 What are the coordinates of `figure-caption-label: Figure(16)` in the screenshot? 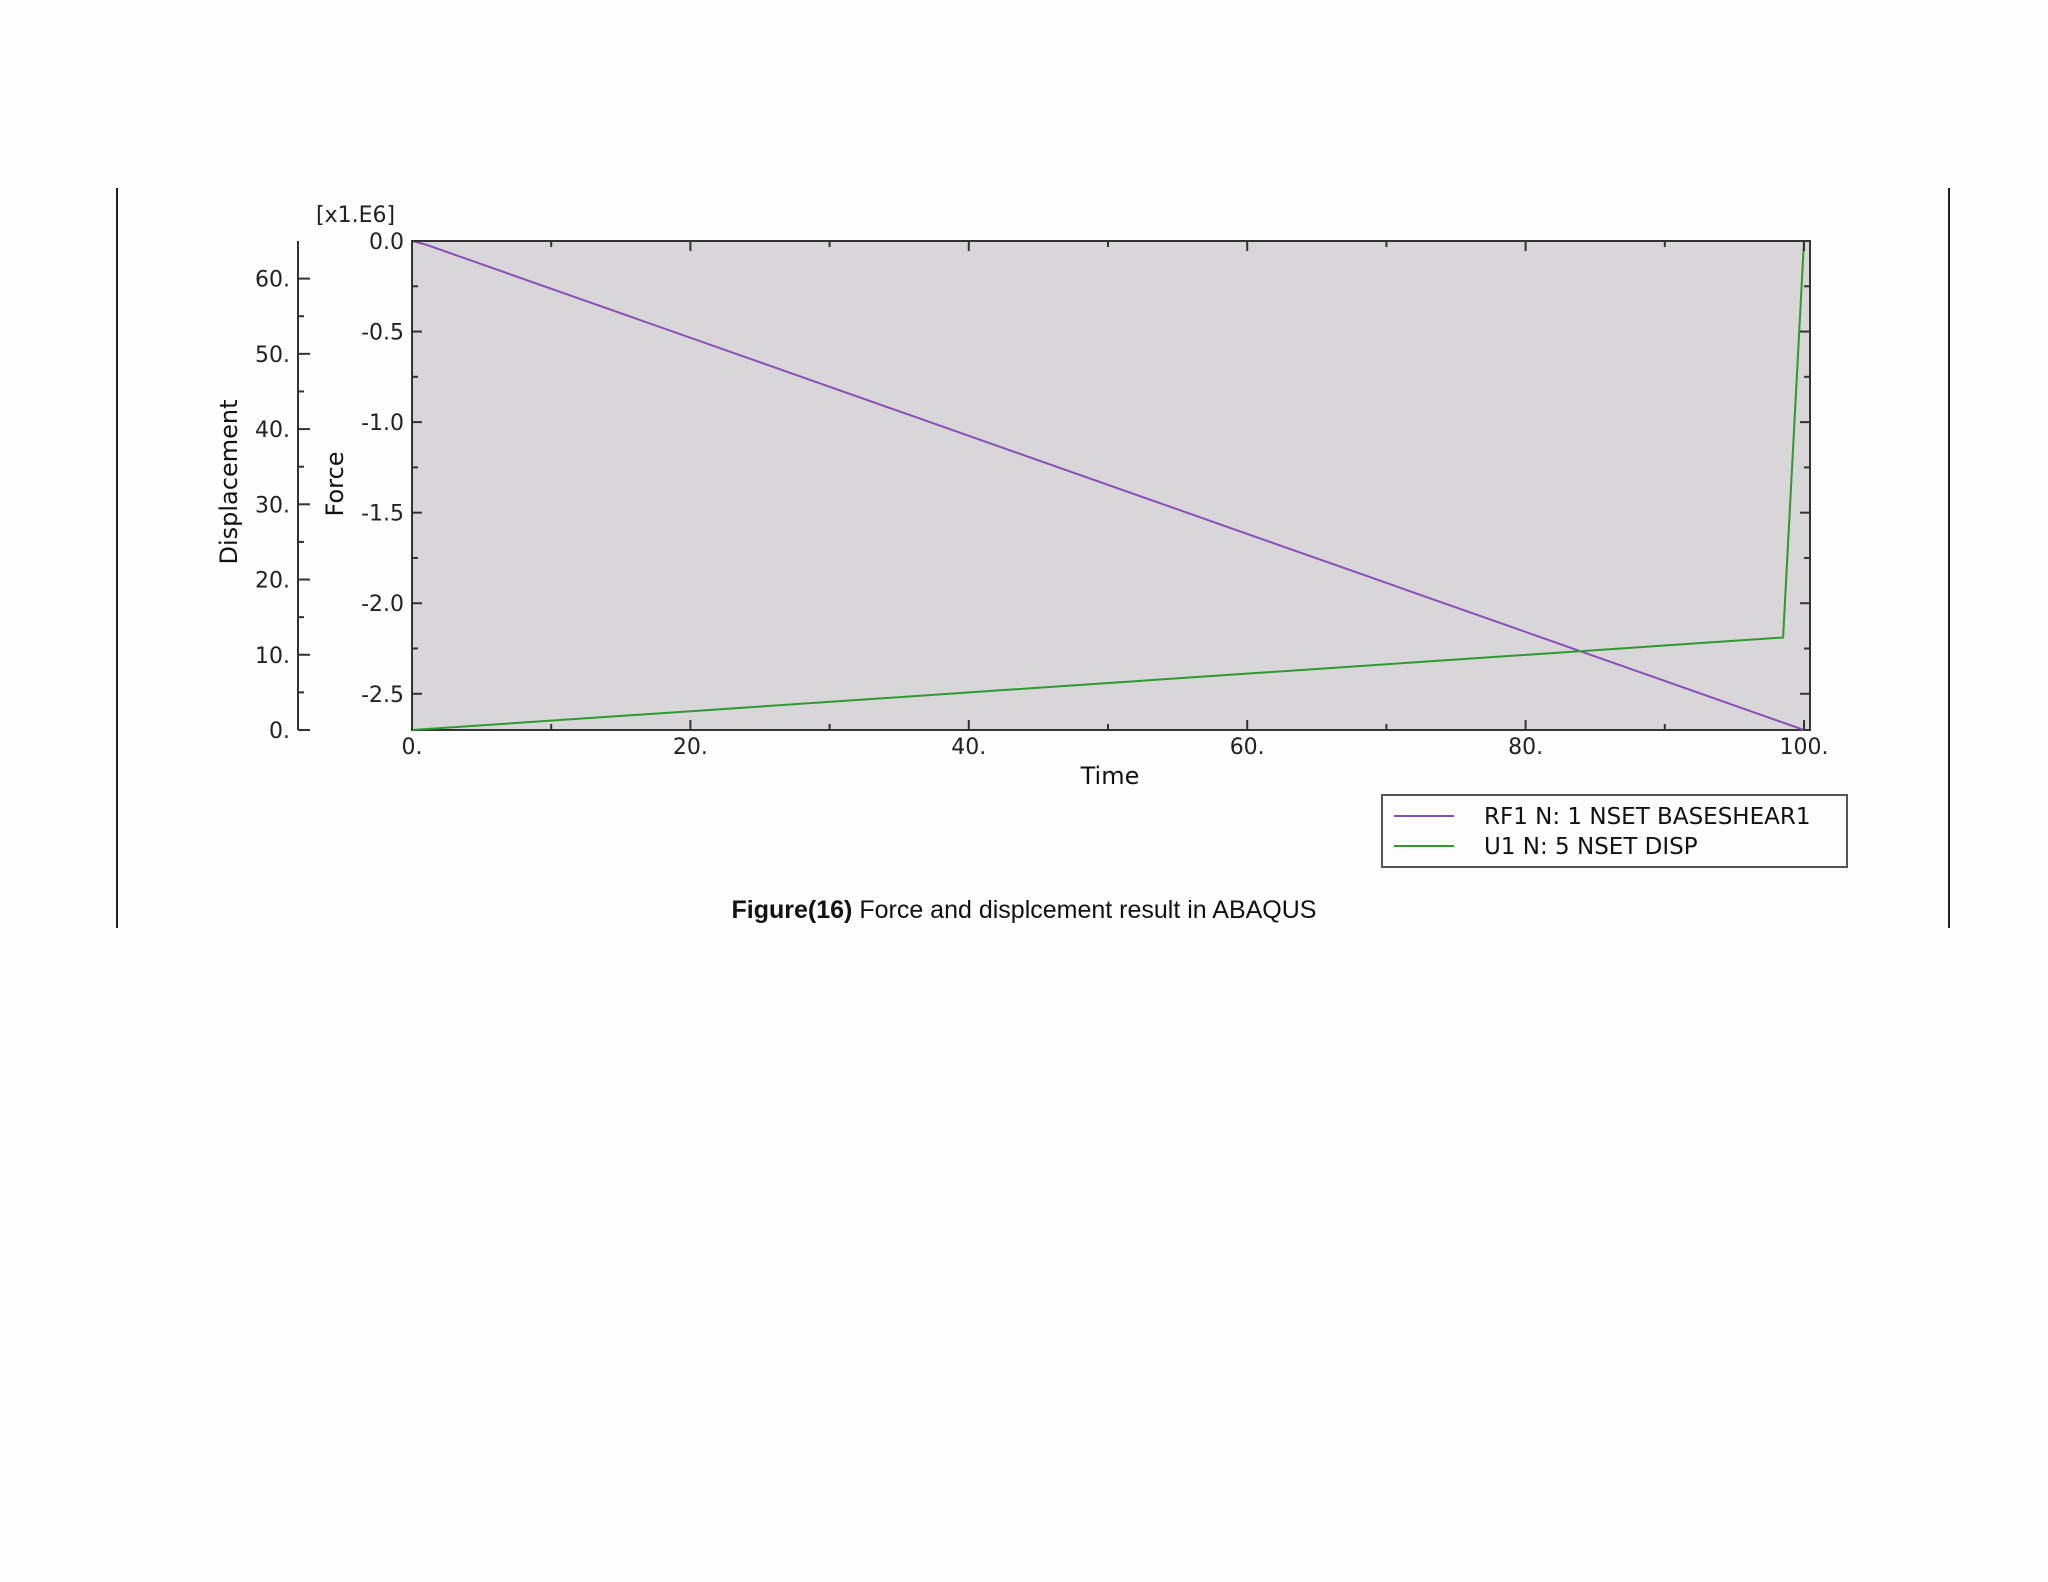 It's located at (792, 910).